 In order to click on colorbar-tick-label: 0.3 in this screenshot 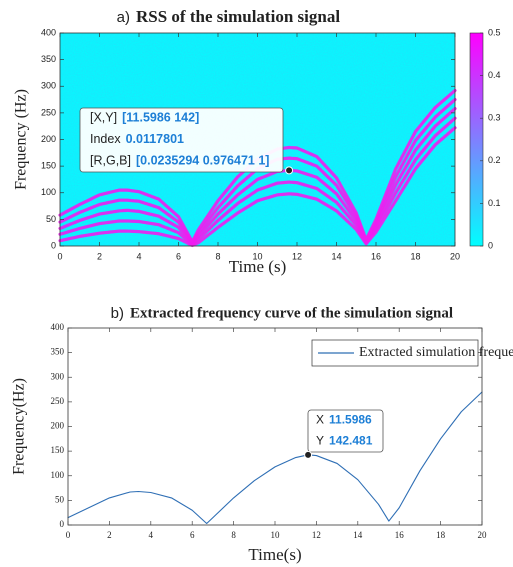, I will do `click(494, 118)`.